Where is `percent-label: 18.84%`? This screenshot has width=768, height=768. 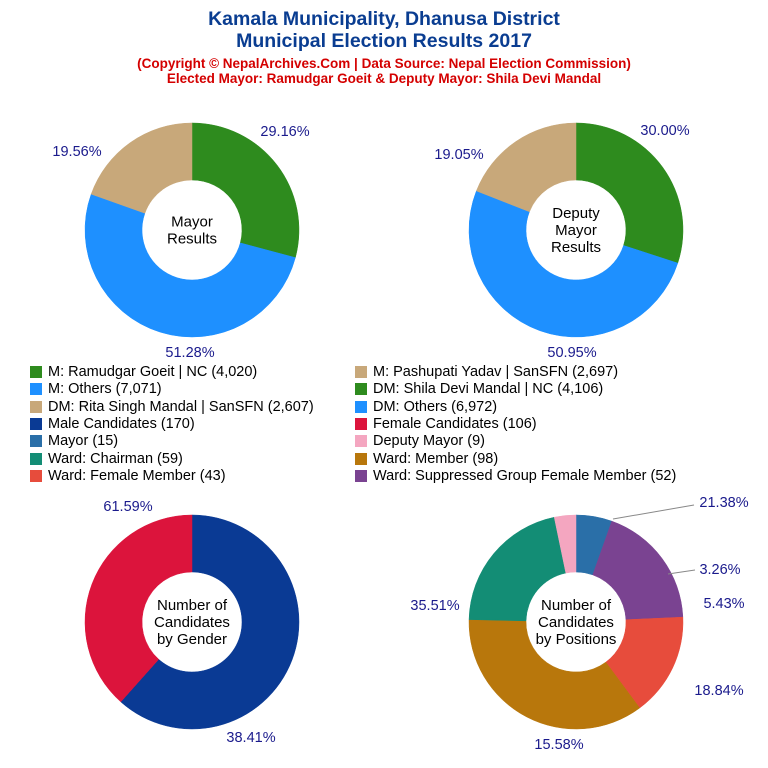 percent-label: 18.84% is located at coordinates (718, 691).